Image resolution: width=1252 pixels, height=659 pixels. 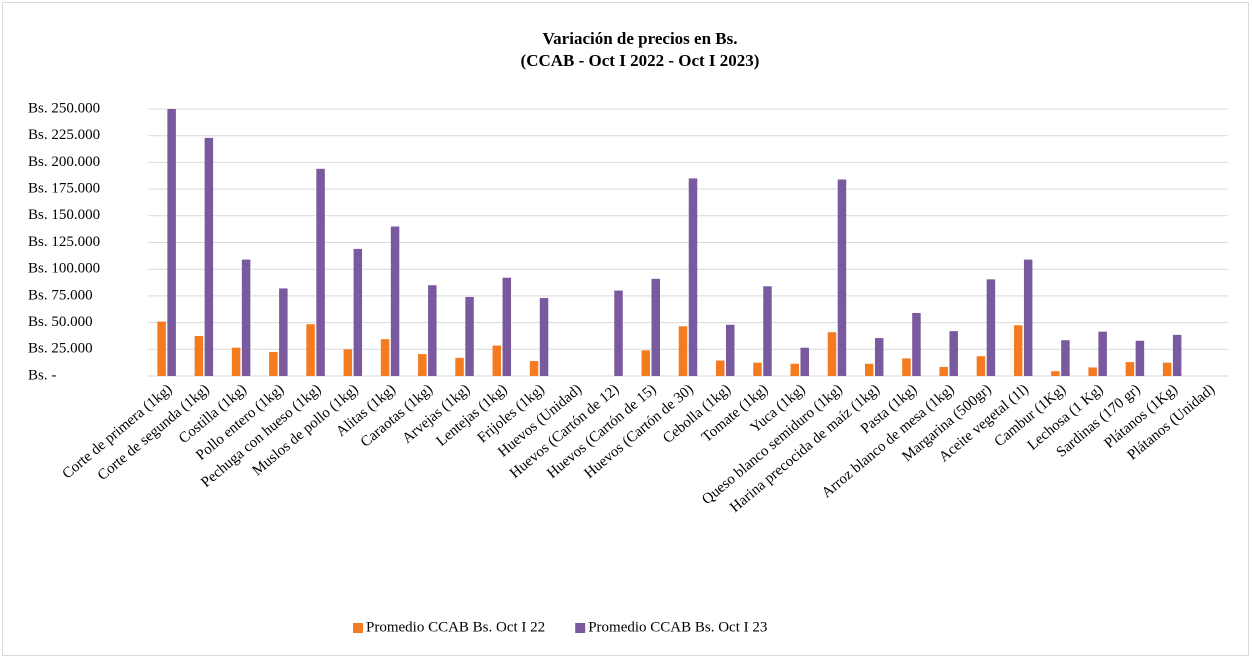 I want to click on y-tick-label: Bs. 50.000, so click(x=60, y=322).